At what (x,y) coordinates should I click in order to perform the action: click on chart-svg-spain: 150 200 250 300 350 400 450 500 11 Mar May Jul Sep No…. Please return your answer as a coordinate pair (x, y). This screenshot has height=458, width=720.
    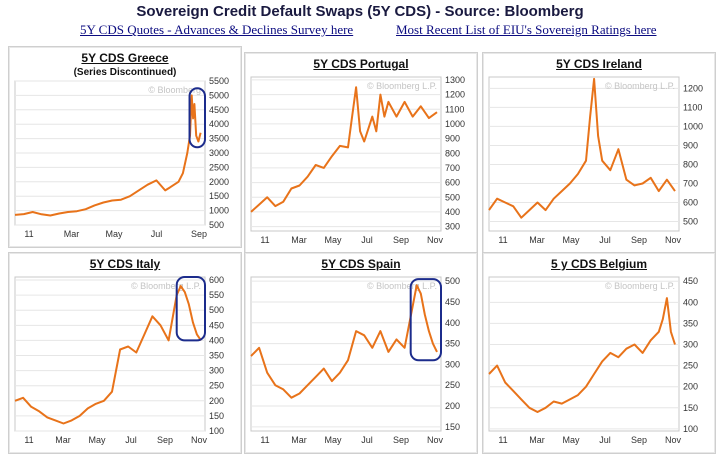
    Looking at the image, I should click on (355, 360).